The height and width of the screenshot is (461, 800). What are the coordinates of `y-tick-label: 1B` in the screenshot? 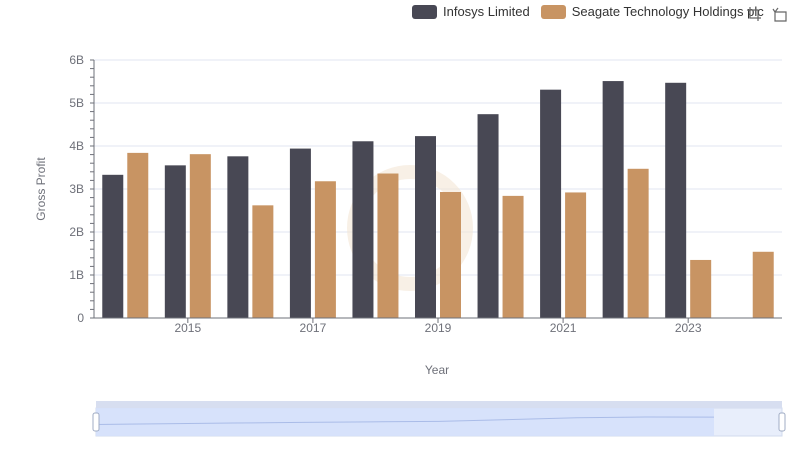 It's located at (76, 275).